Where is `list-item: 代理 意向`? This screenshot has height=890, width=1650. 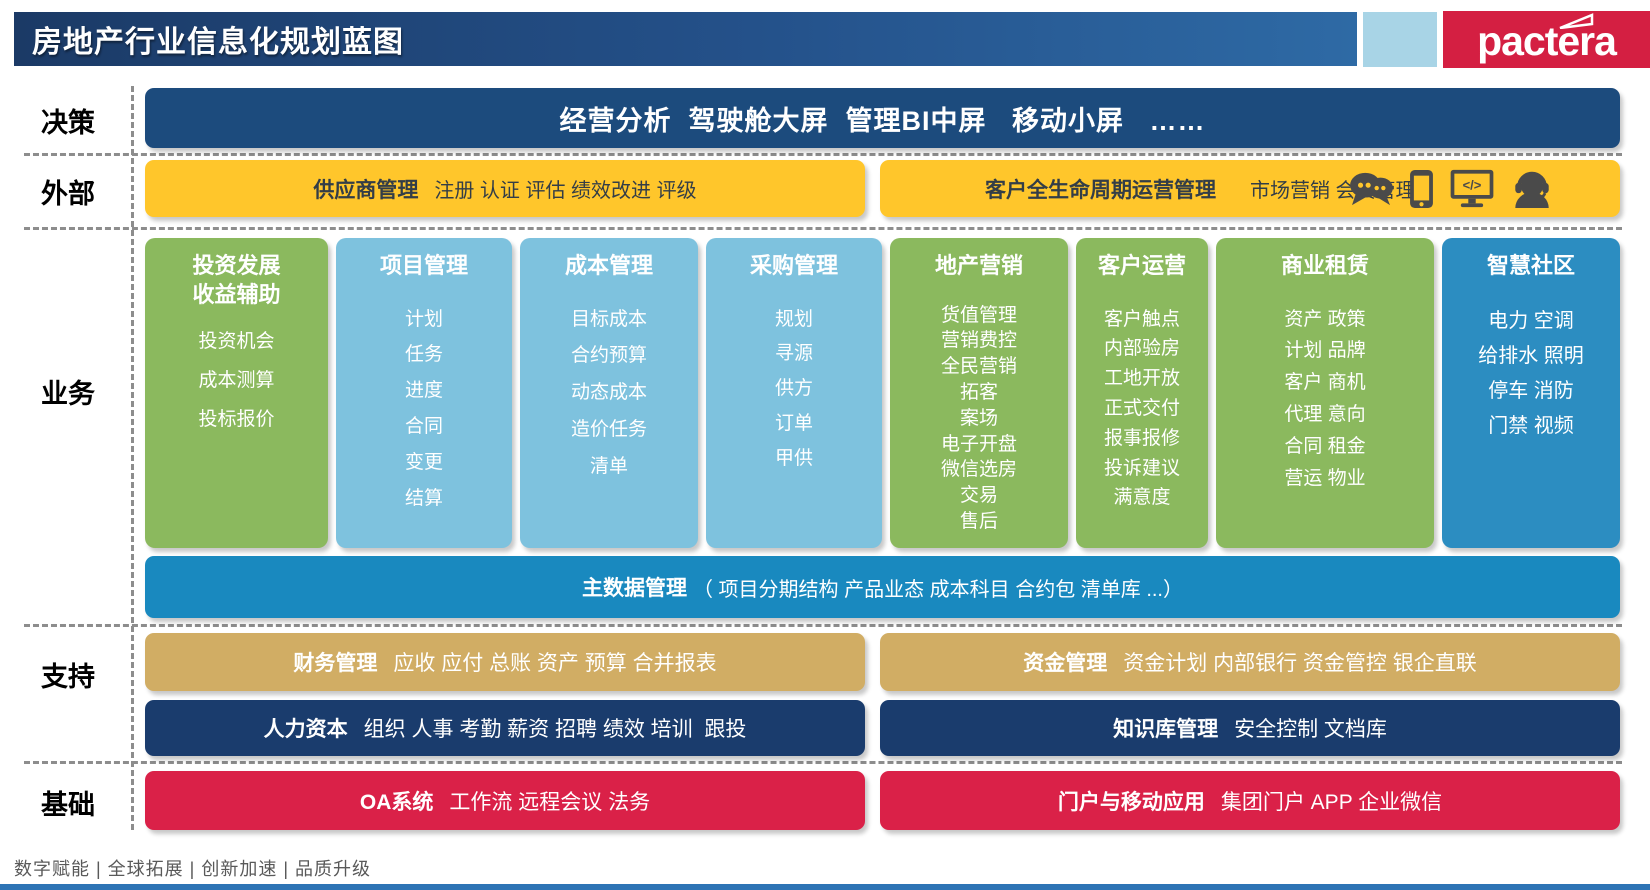
list-item: 代理 意向 is located at coordinates (1325, 414).